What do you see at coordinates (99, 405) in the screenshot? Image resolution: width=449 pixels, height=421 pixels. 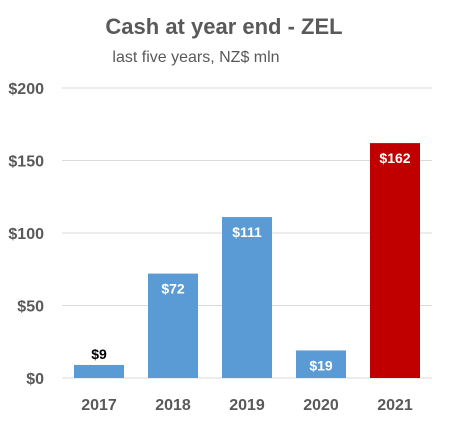 I see `x-tick-label: 2017` at bounding box center [99, 405].